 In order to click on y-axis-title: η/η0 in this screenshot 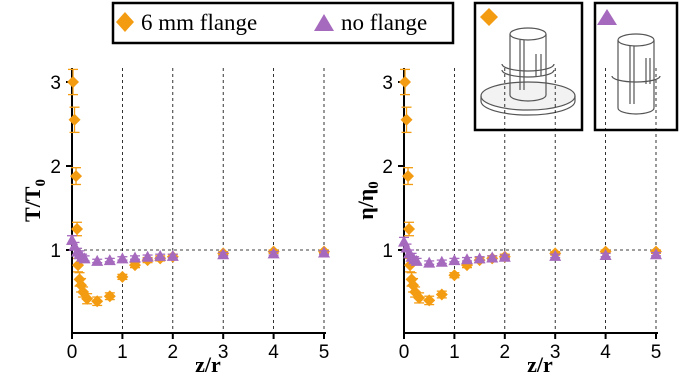, I will do `click(367, 200)`.